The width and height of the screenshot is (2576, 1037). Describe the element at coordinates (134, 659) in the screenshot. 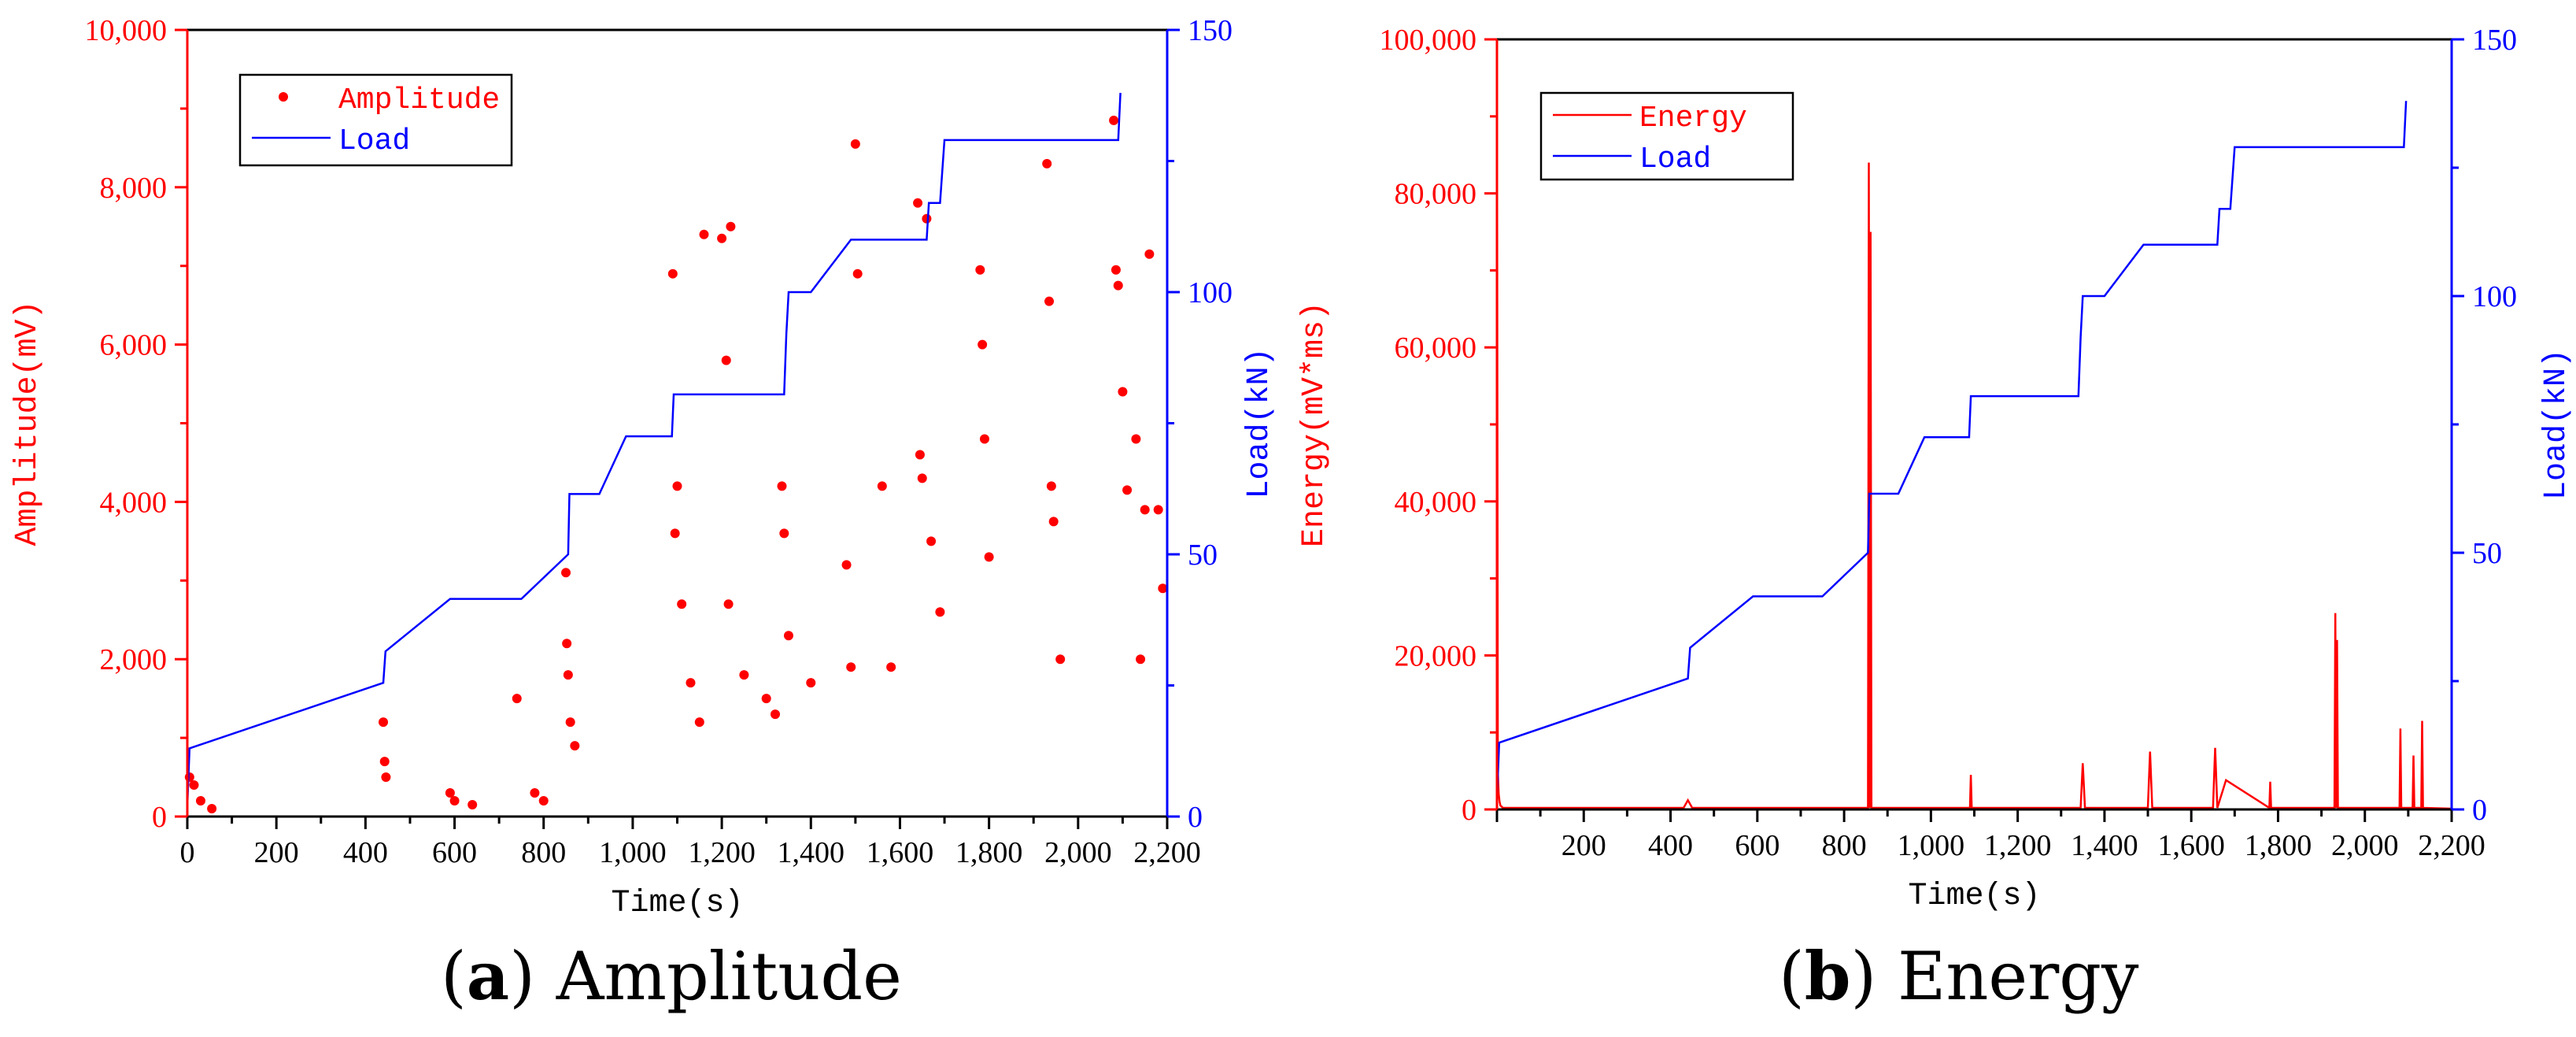

I see `y-tick-label: 2,000` at that location.